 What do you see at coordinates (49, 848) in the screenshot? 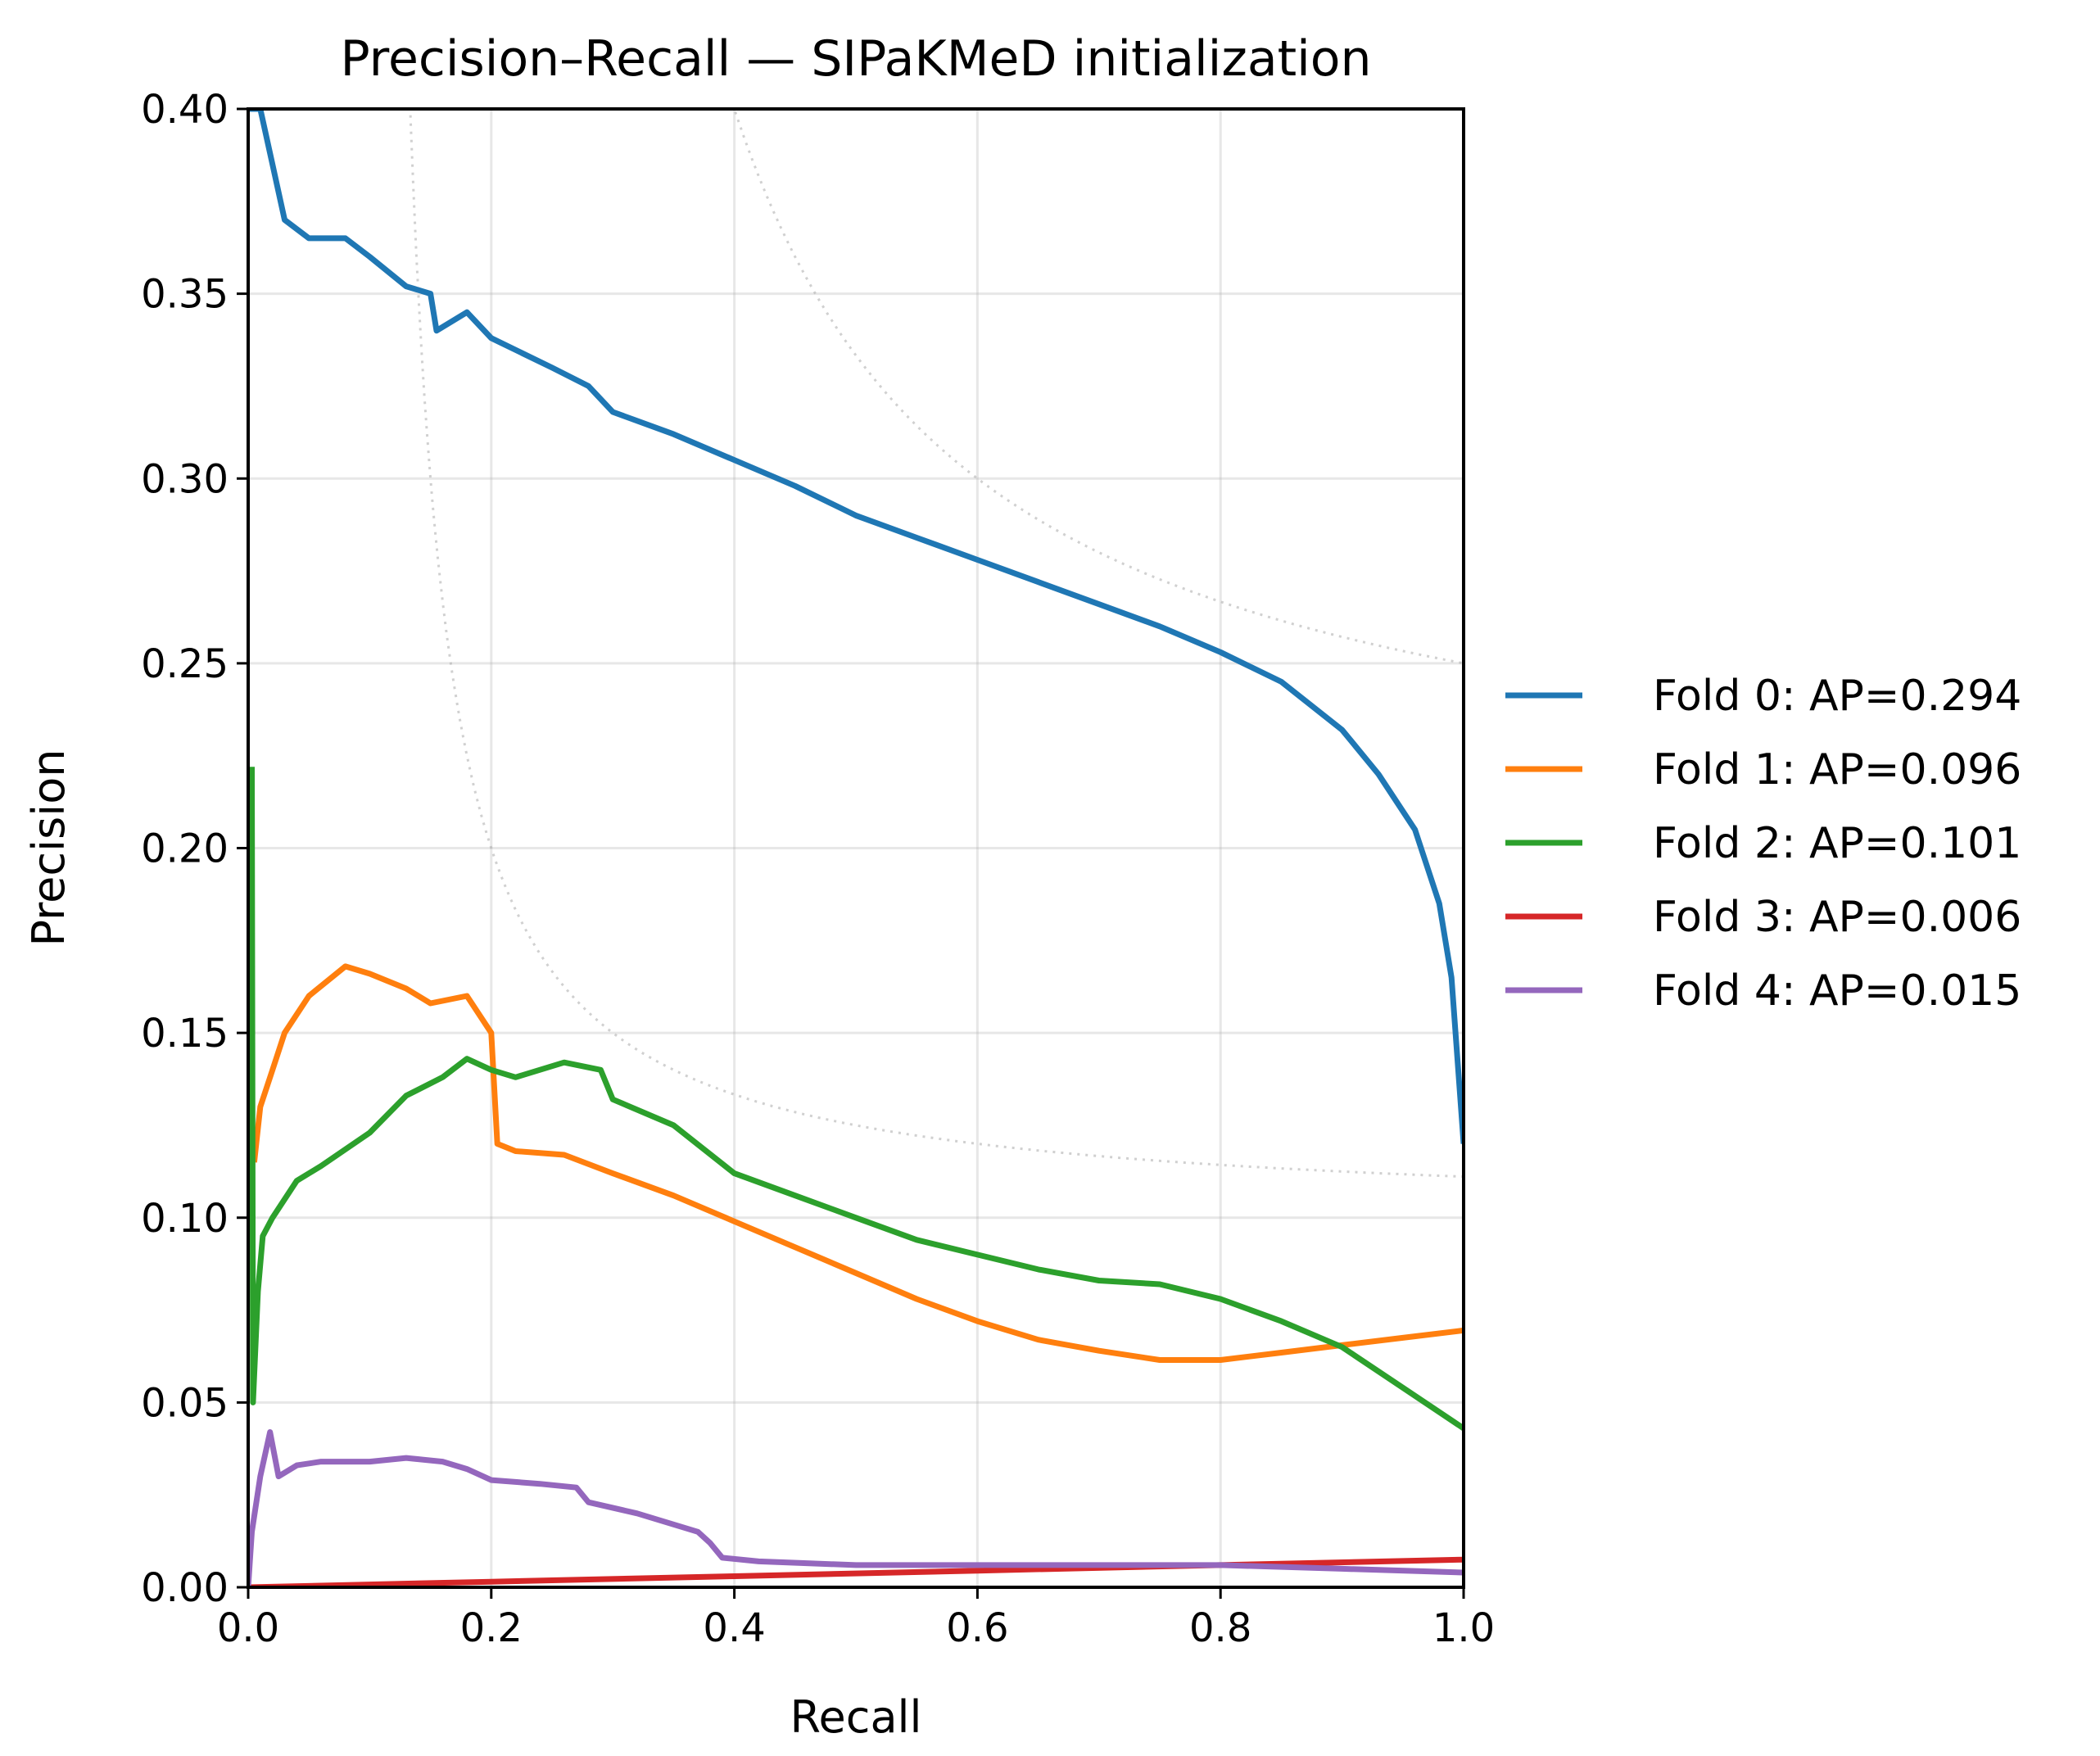
I see `y-axis-label: Precision` at bounding box center [49, 848].